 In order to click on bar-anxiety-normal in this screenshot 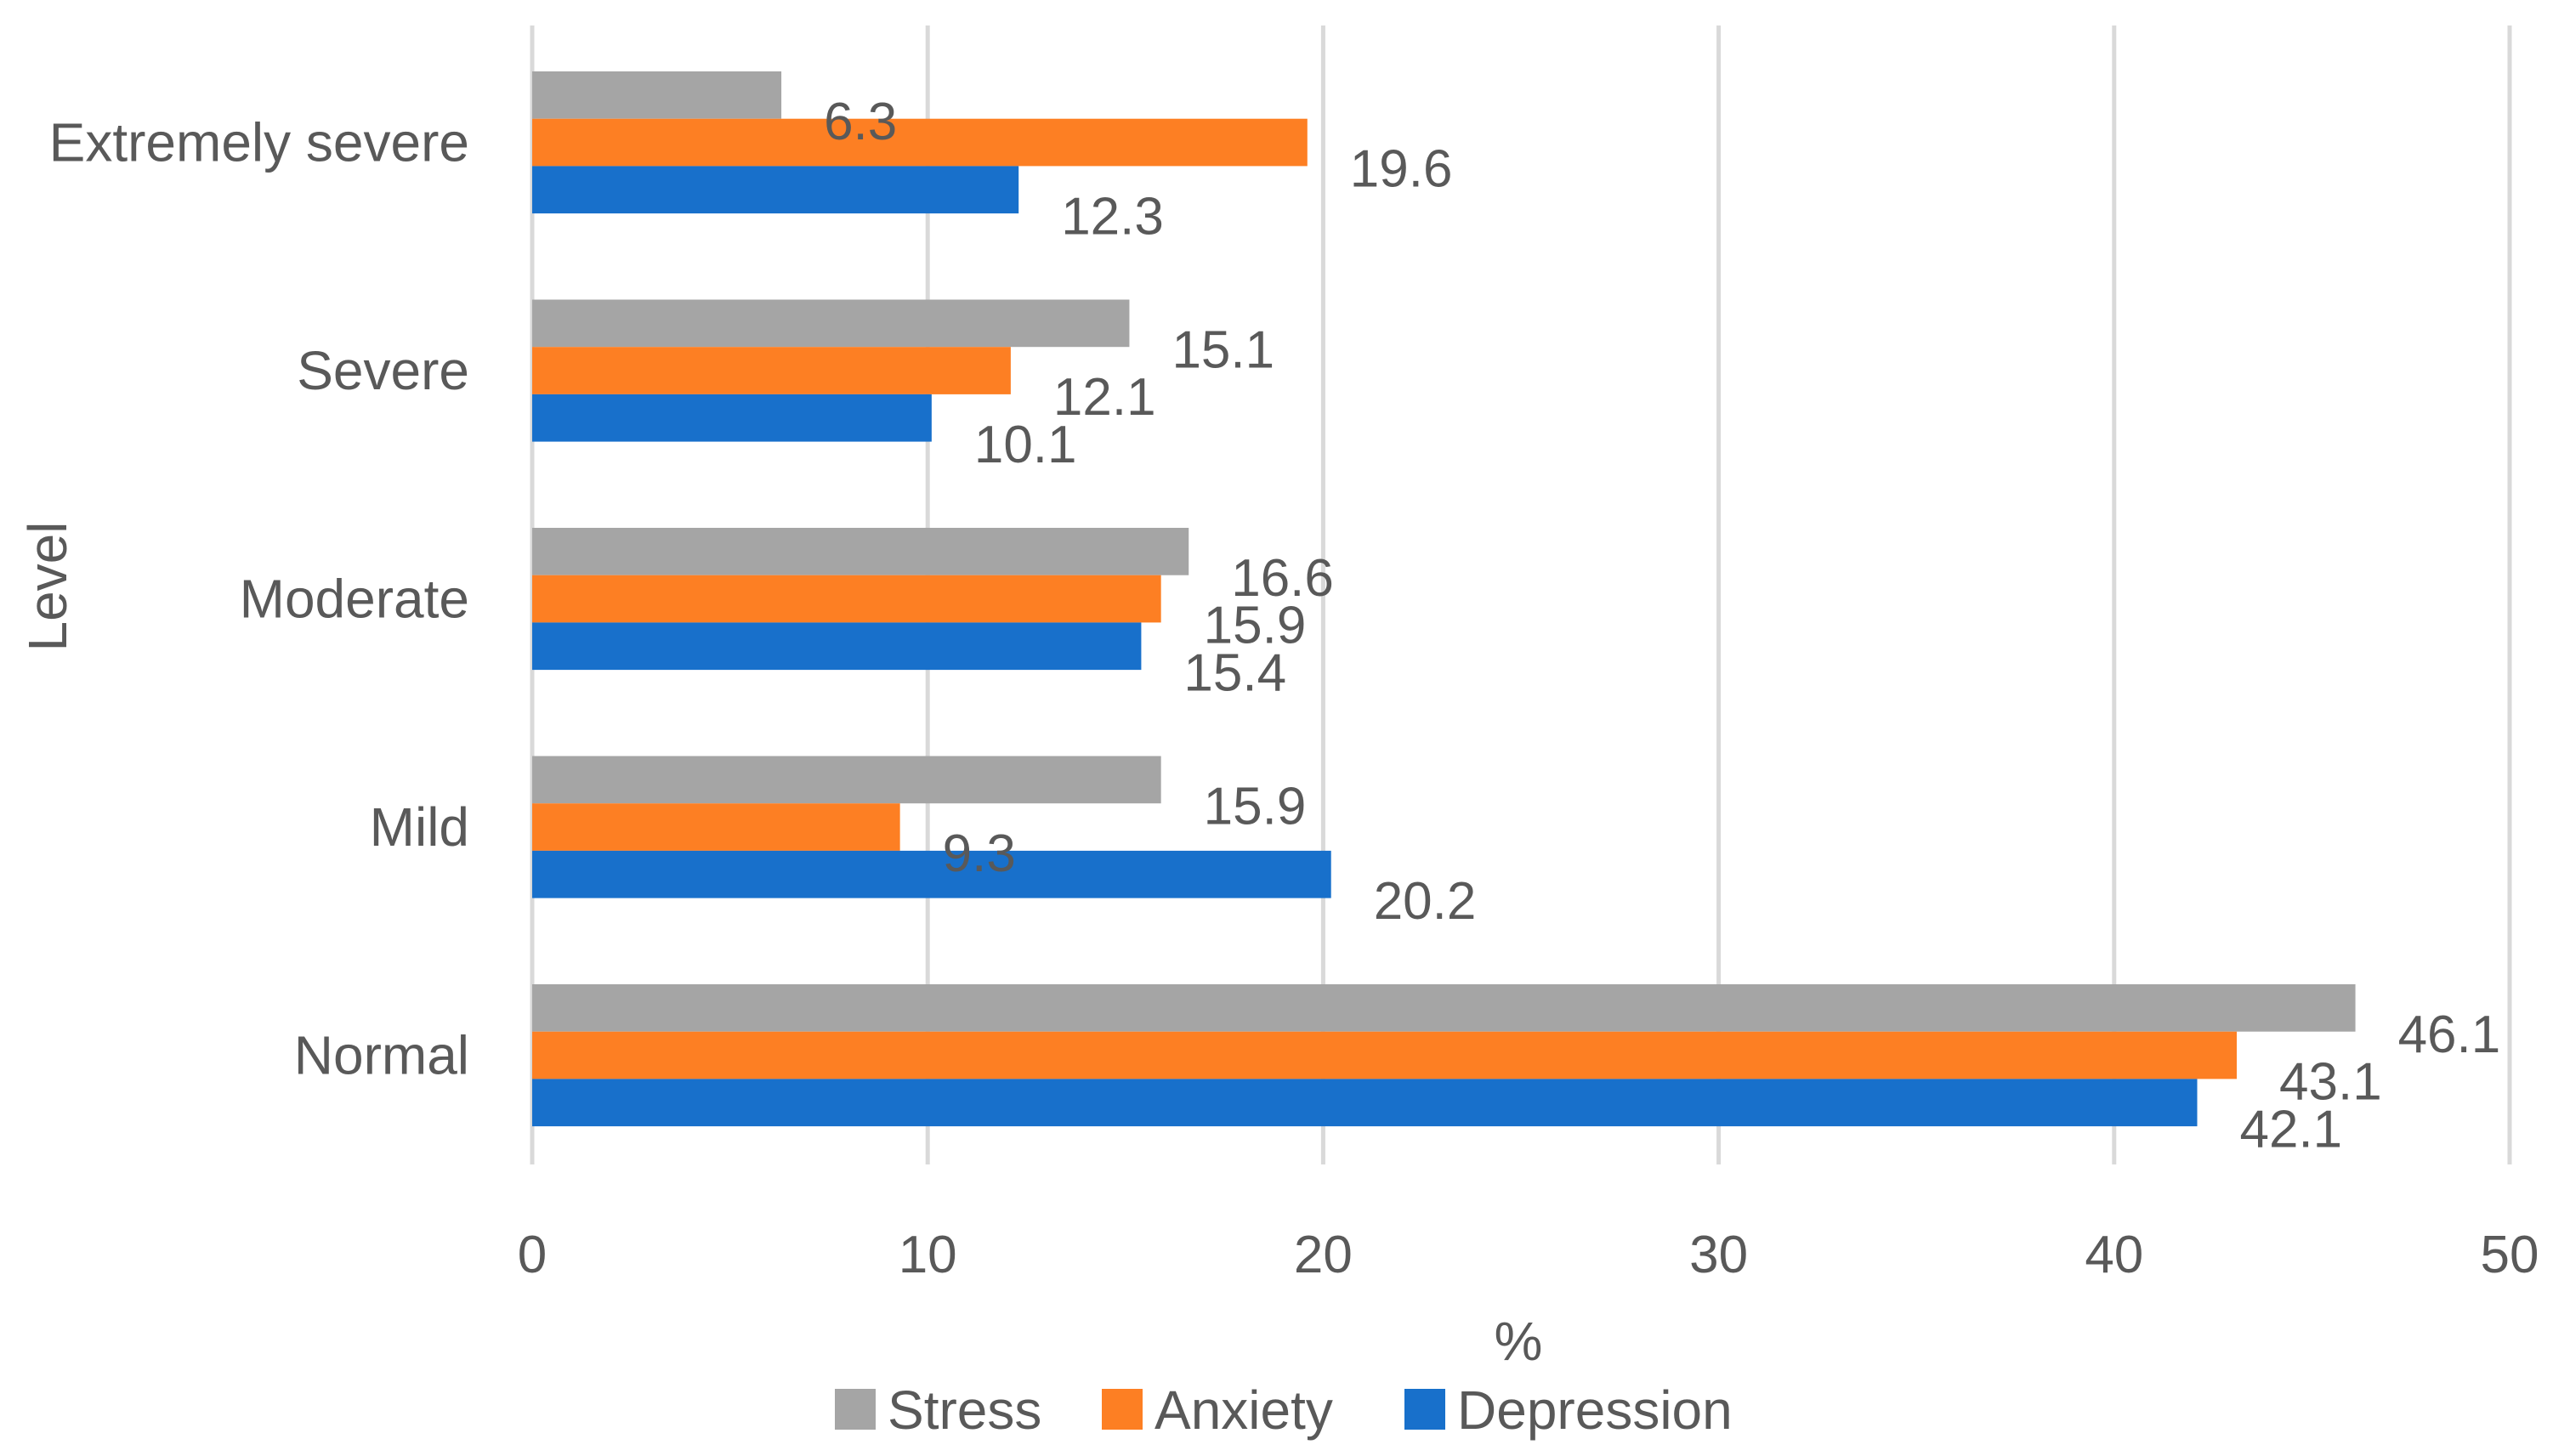, I will do `click(1385, 1055)`.